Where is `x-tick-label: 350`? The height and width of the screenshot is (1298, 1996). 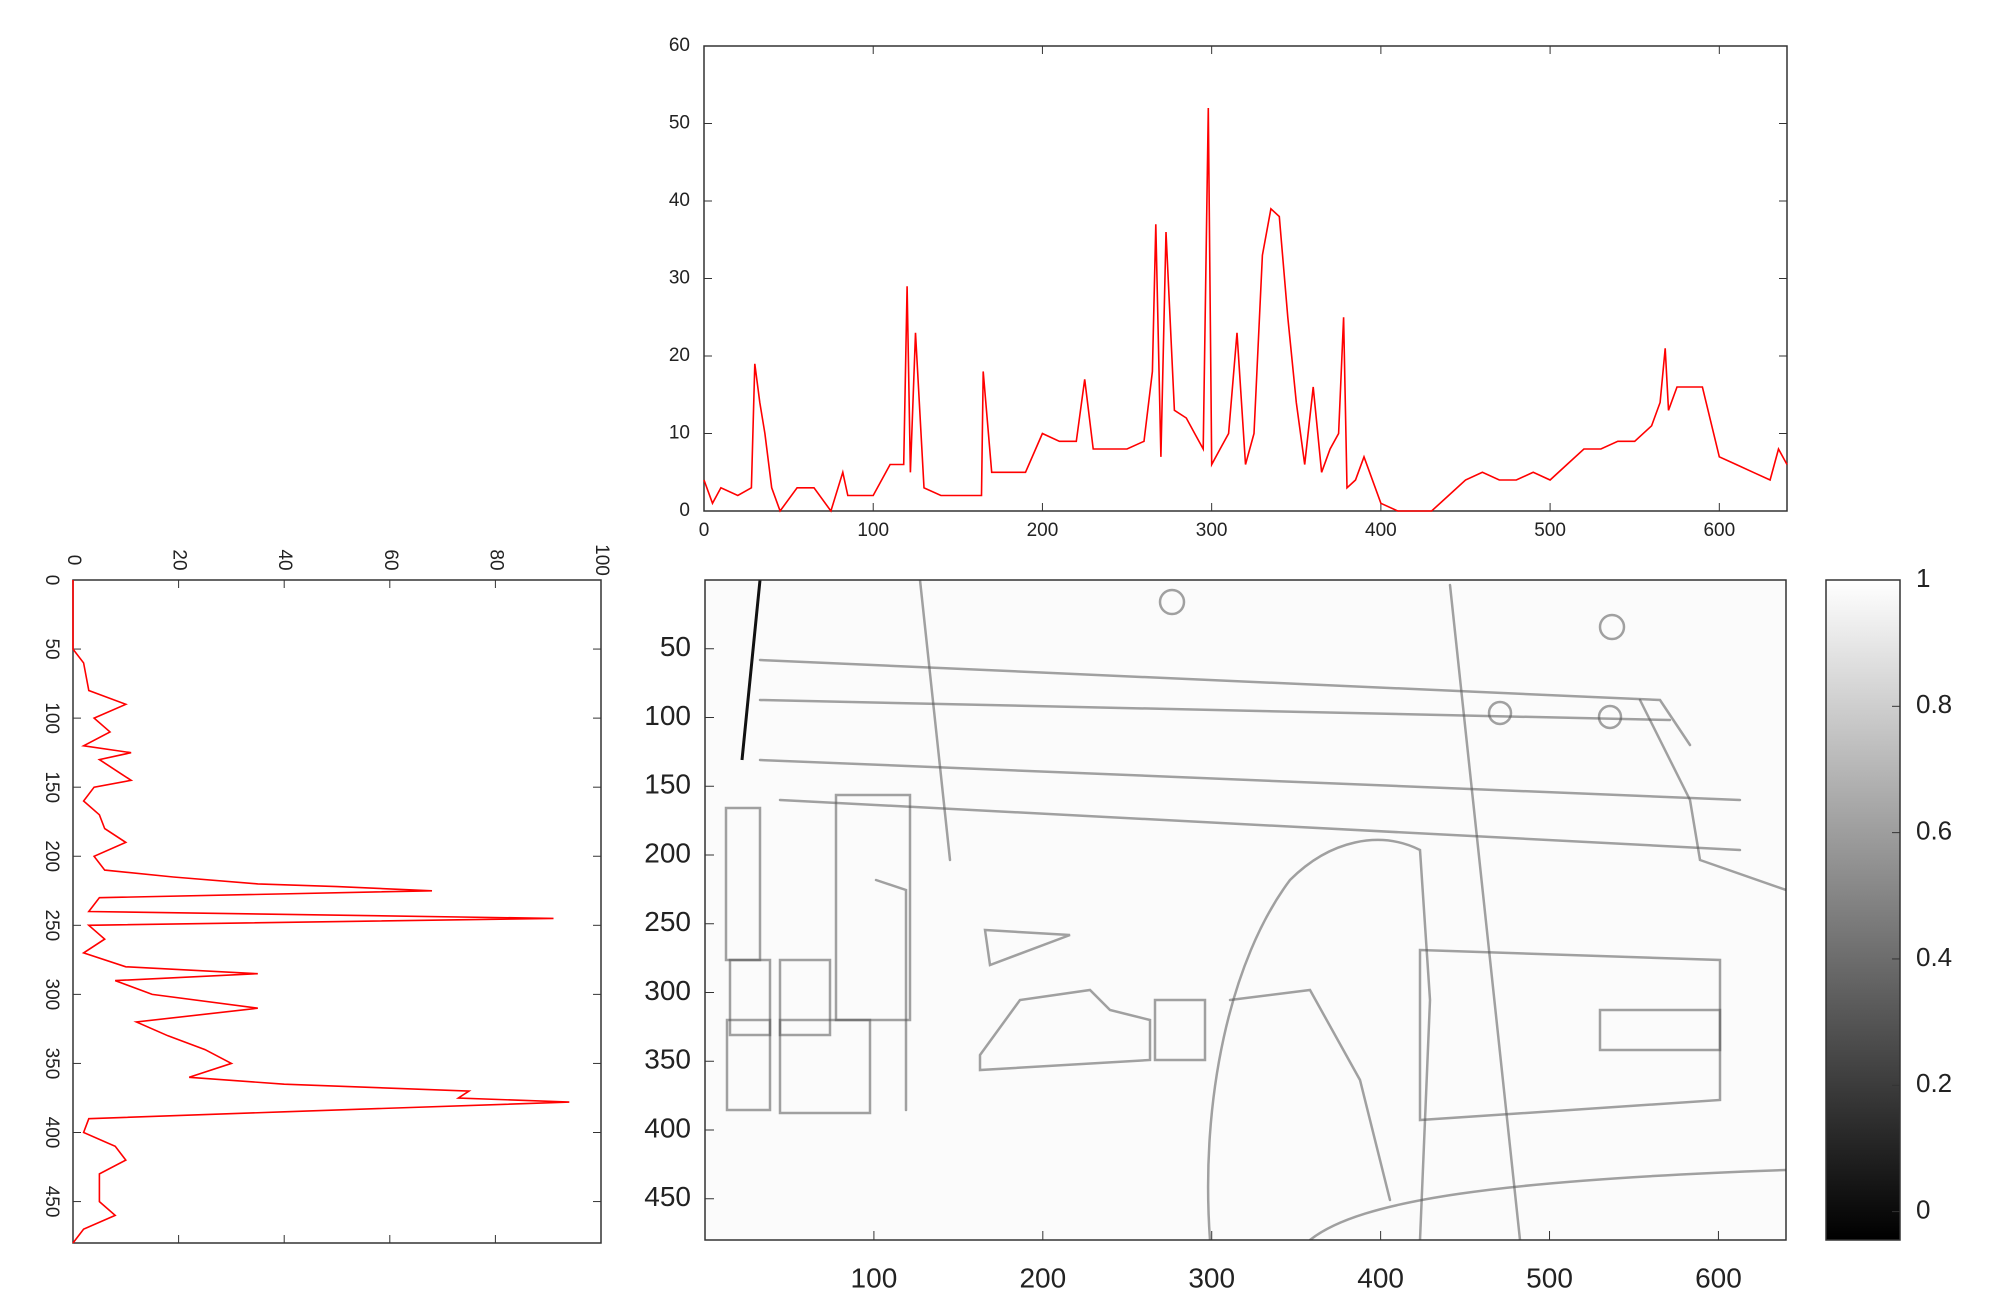 x-tick-label: 350 is located at coordinates (51, 1064).